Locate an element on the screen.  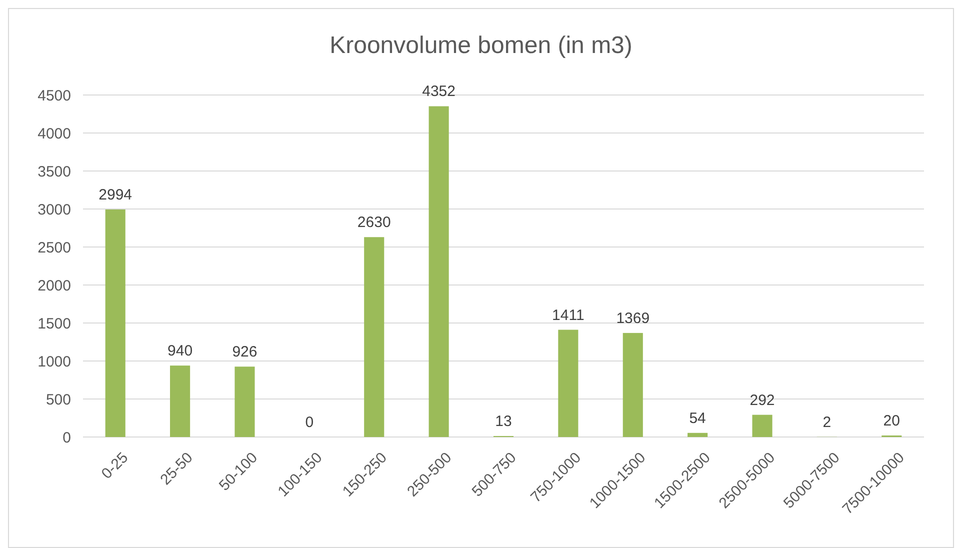
data-label: 54 is located at coordinates (697, 418).